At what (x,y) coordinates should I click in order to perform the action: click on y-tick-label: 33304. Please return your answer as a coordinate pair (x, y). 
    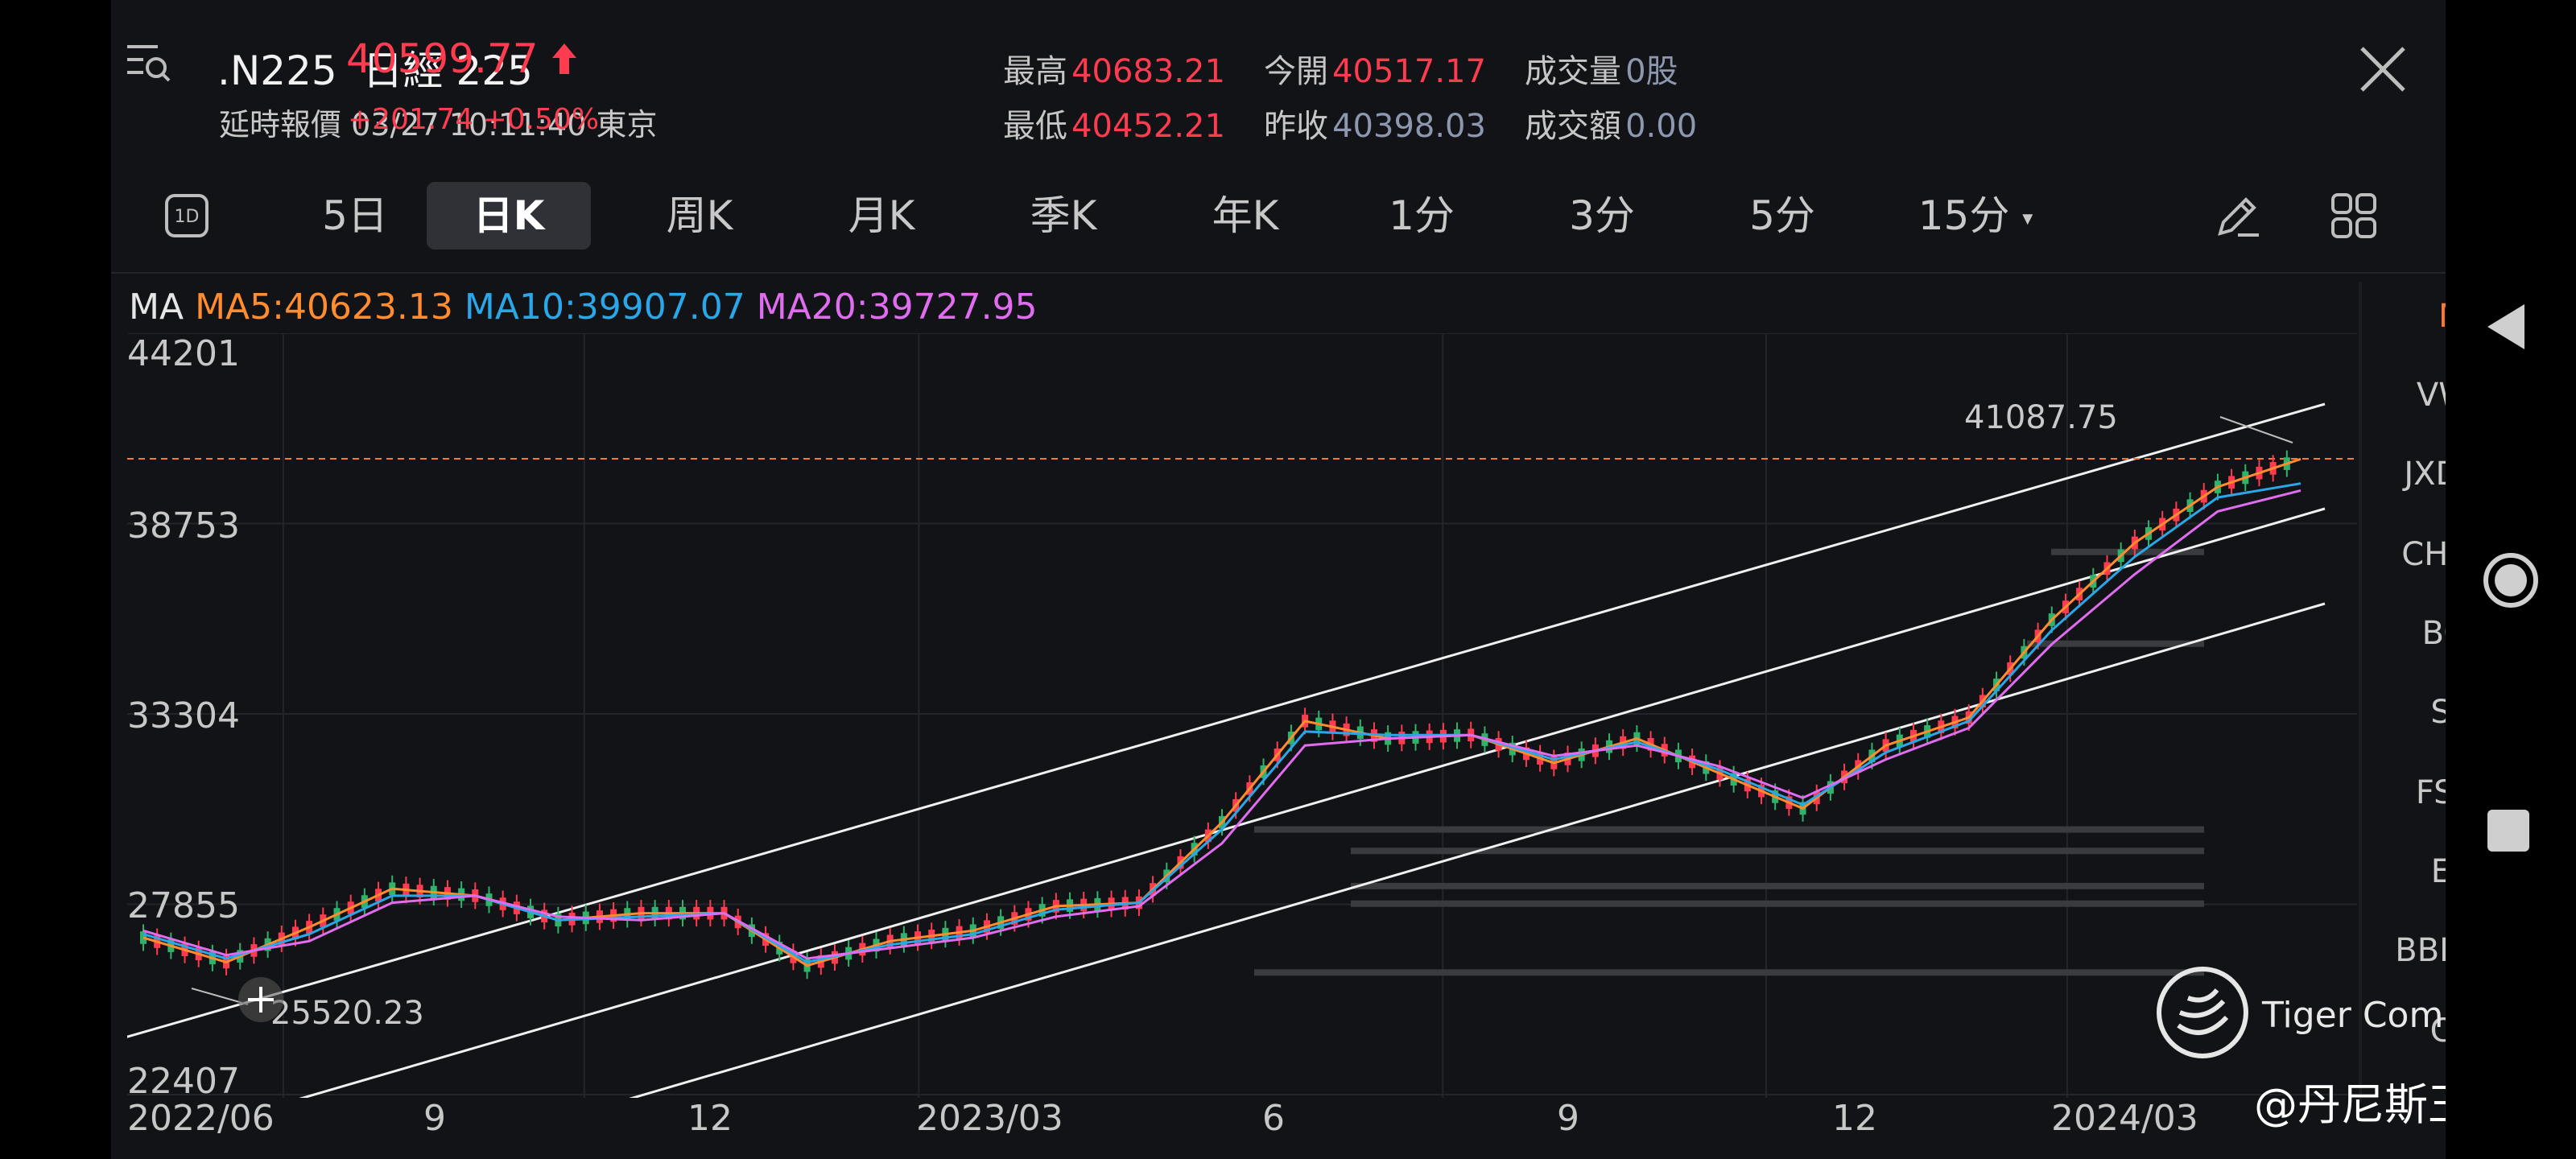
    Looking at the image, I should click on (183, 715).